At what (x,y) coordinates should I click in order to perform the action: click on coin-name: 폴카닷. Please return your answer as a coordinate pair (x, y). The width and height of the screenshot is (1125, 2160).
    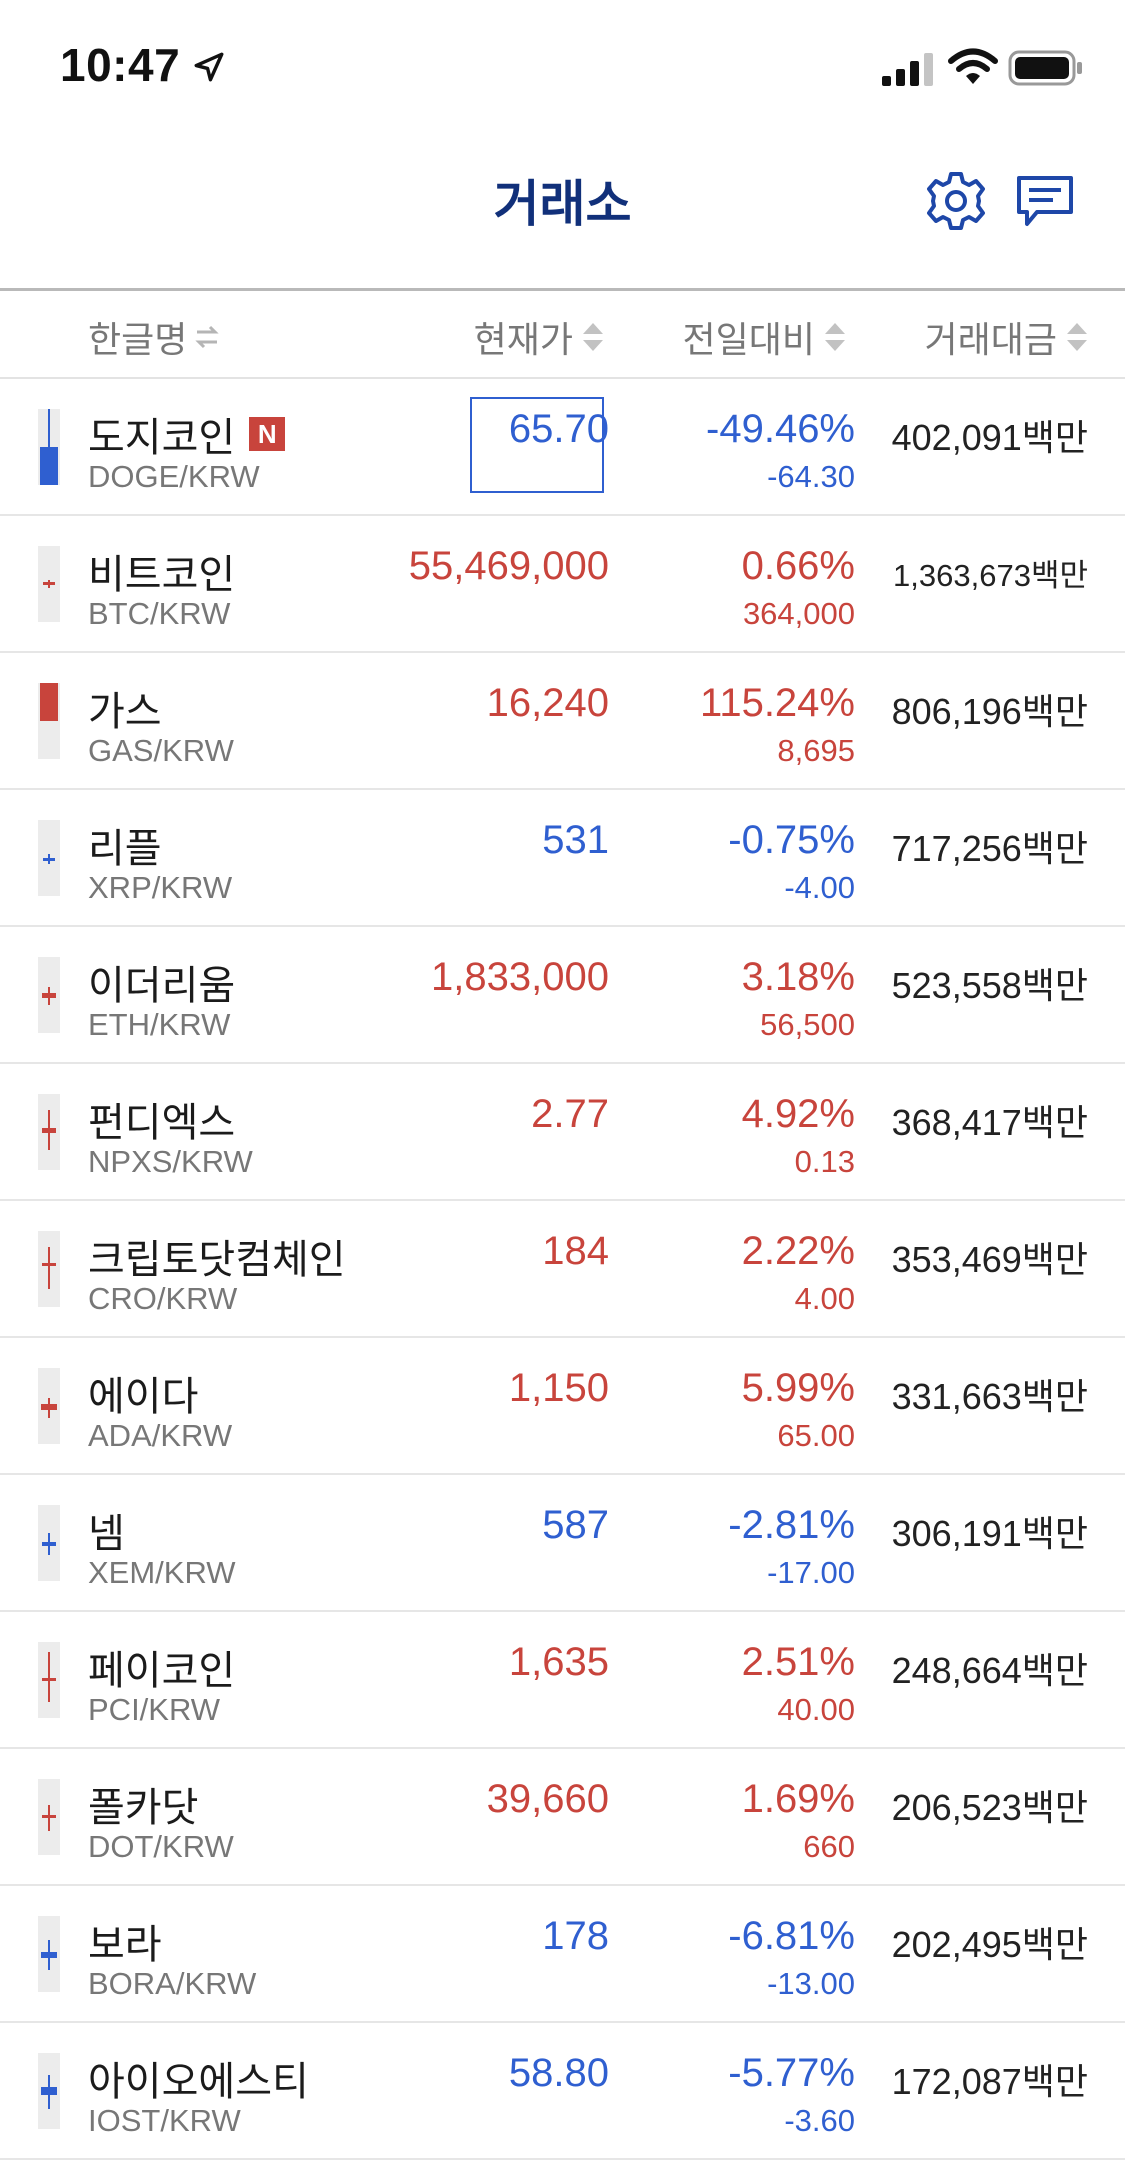
    Looking at the image, I should click on (143, 1808).